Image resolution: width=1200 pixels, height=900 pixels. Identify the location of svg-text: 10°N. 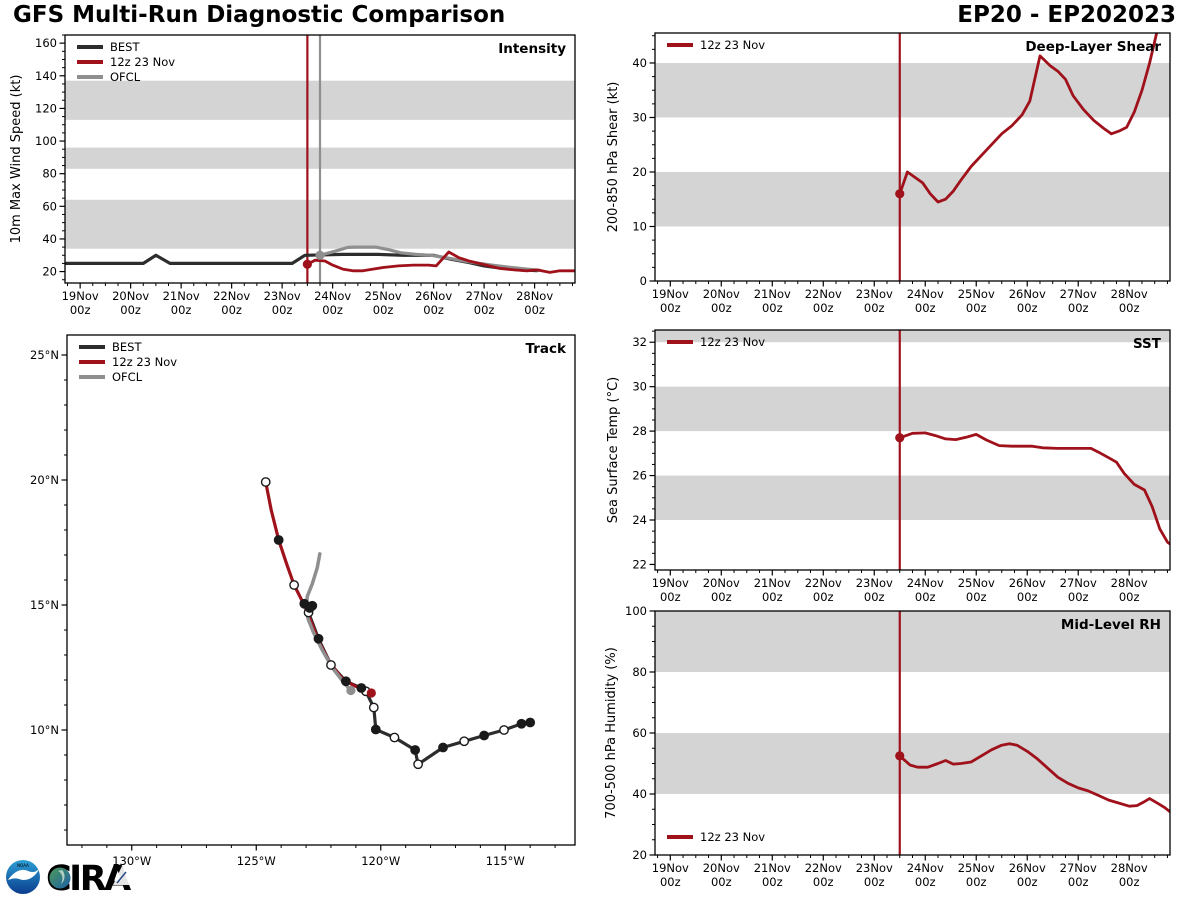
(44, 730).